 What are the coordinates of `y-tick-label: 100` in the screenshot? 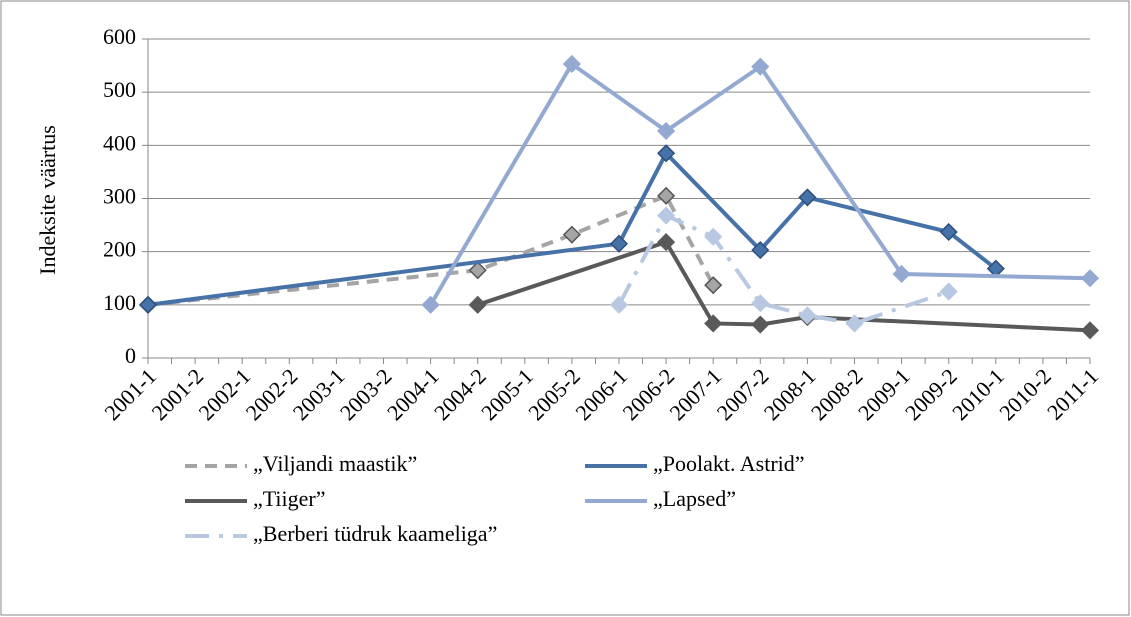 It's located at (119, 302).